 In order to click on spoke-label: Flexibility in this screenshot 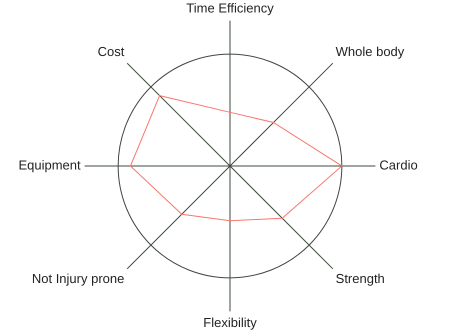, I will do `click(230, 322)`.